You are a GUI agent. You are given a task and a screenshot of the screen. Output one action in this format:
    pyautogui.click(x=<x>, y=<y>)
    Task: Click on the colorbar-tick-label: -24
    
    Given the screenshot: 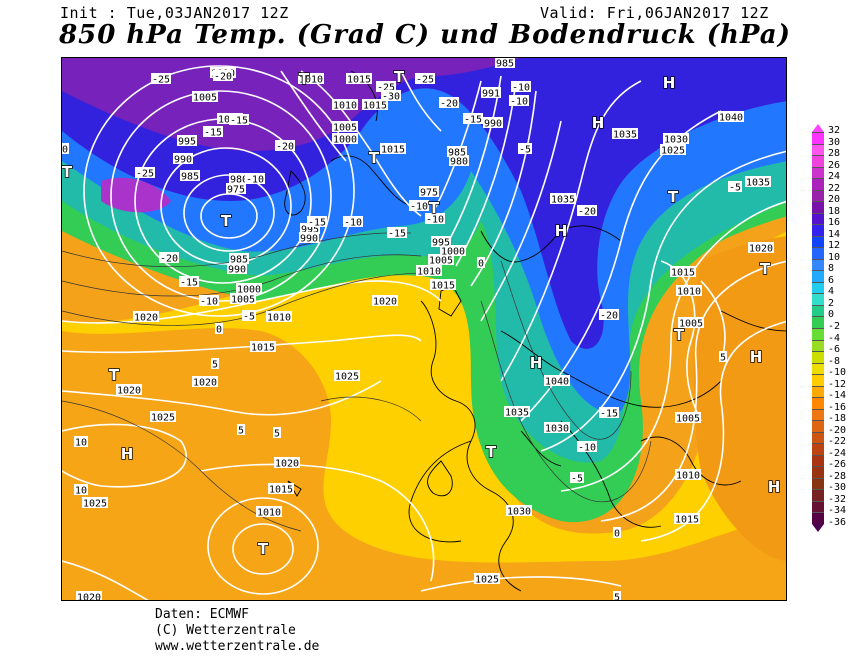 What is the action you would take?
    pyautogui.click(x=837, y=453)
    